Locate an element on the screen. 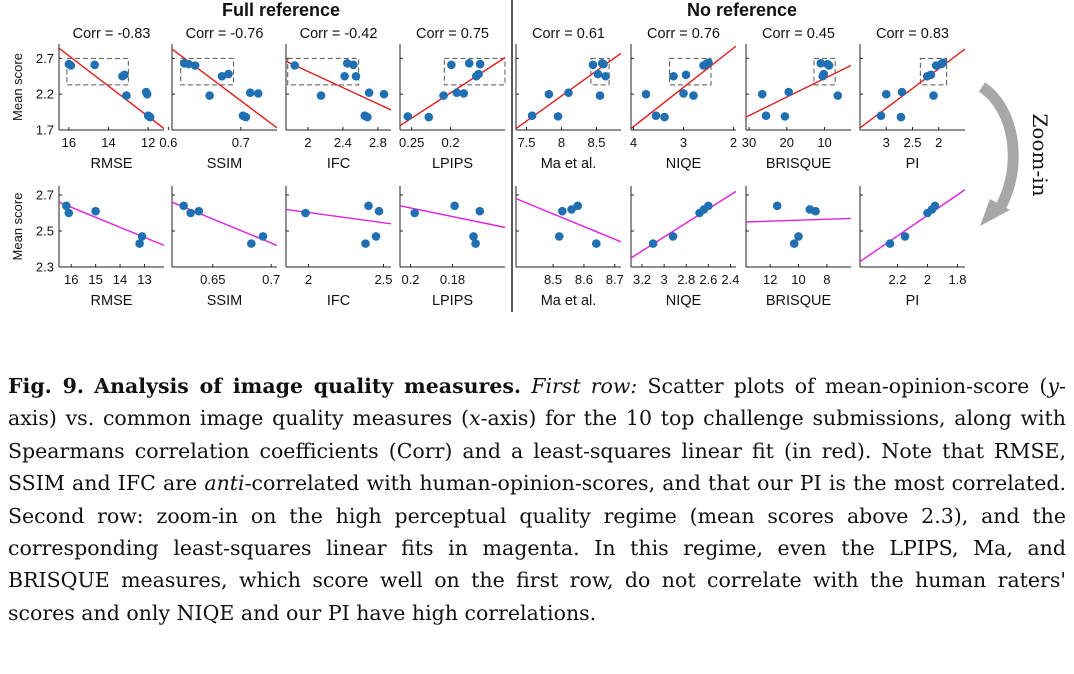 The width and height of the screenshot is (1074, 674). x-tick-label: 4 is located at coordinates (633, 142).